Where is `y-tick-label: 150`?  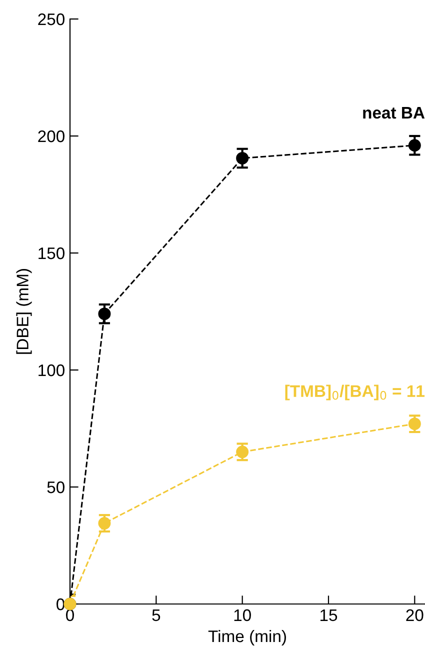 y-tick-label: 150 is located at coordinates (51, 253).